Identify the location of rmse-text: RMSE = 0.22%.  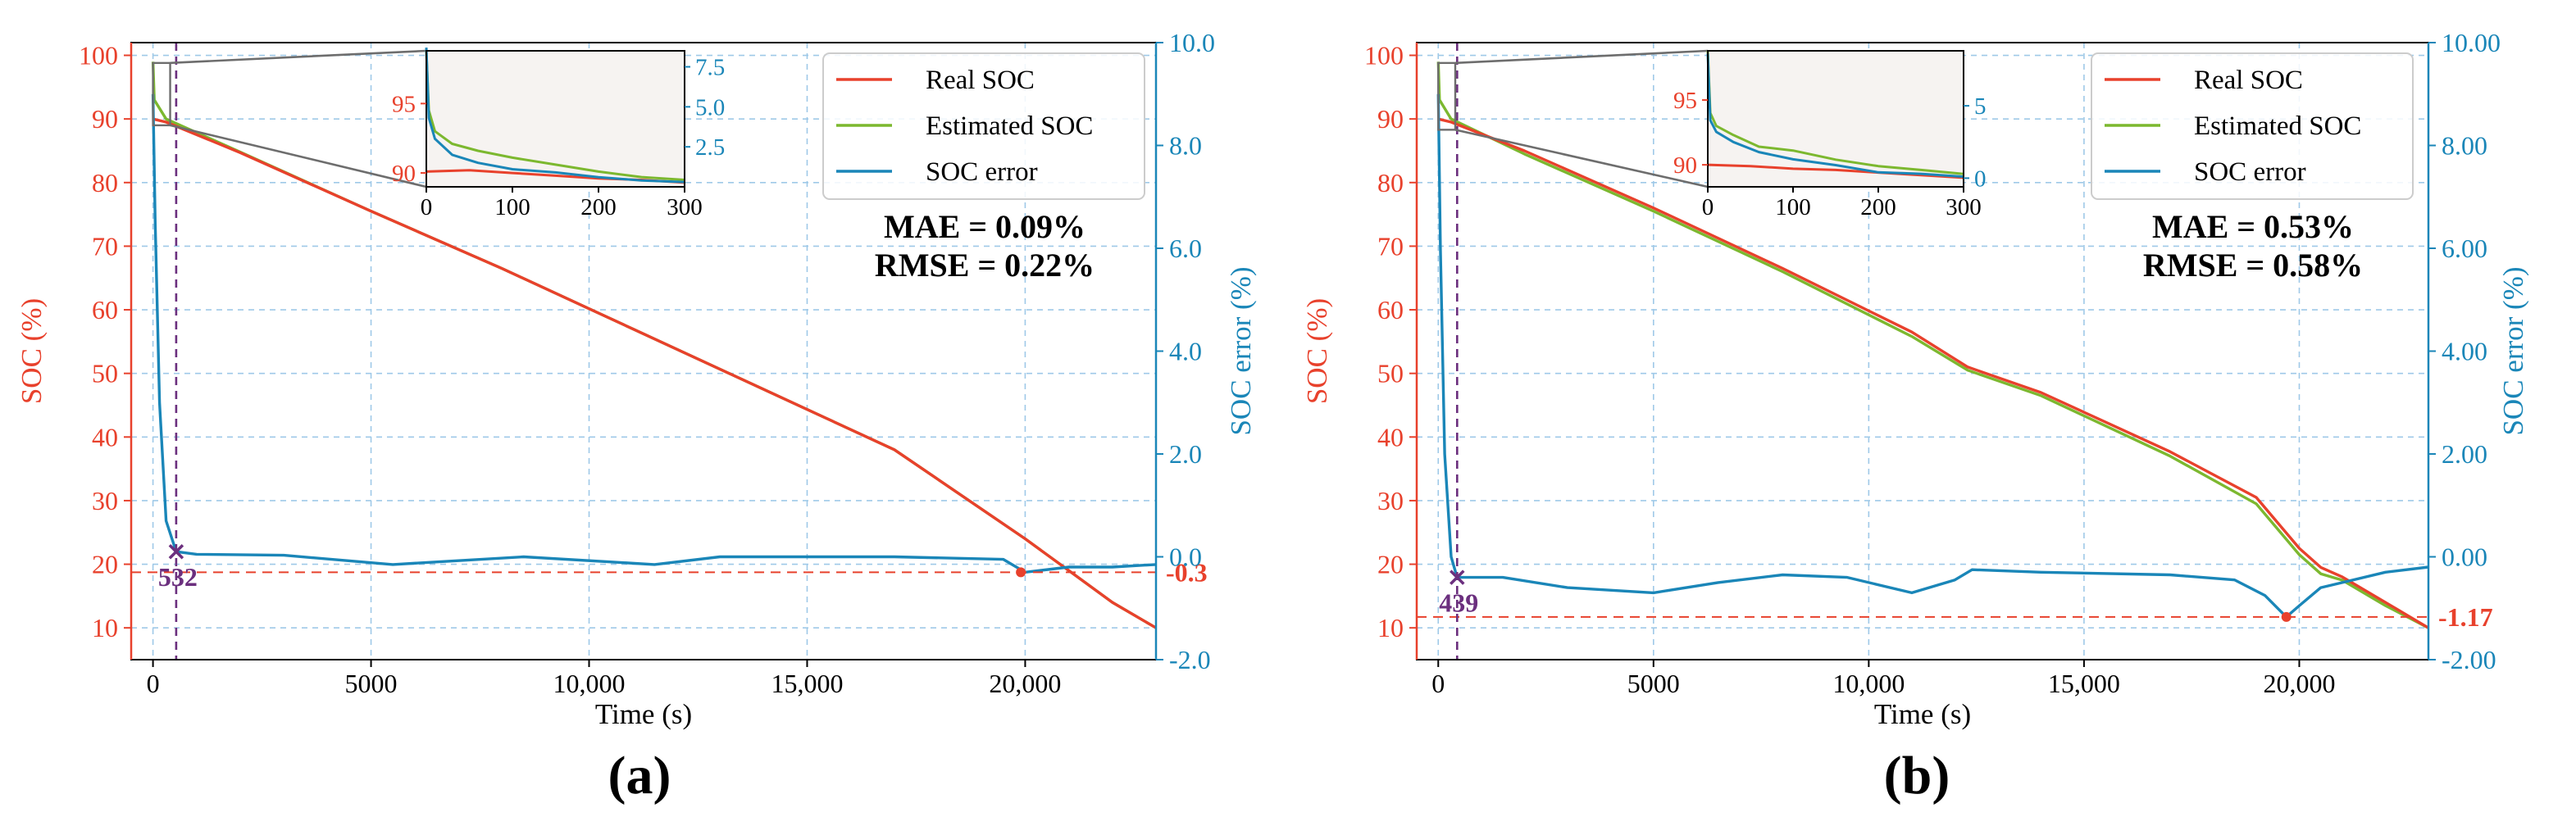
(985, 265).